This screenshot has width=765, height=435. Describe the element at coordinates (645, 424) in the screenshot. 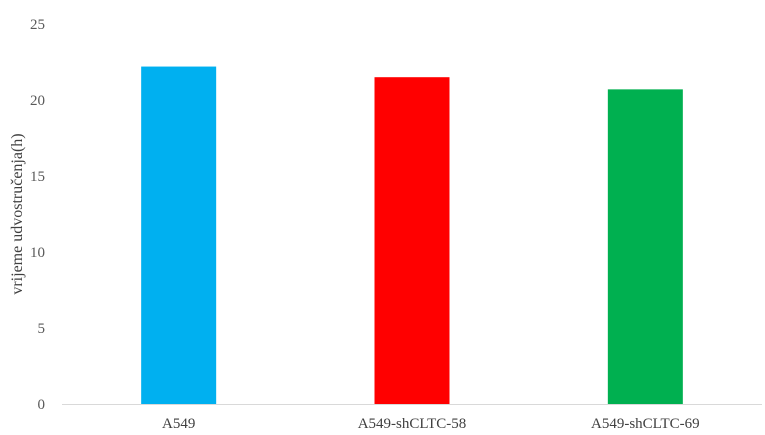

I see `x-category-label: A549-shCLTC-69` at that location.